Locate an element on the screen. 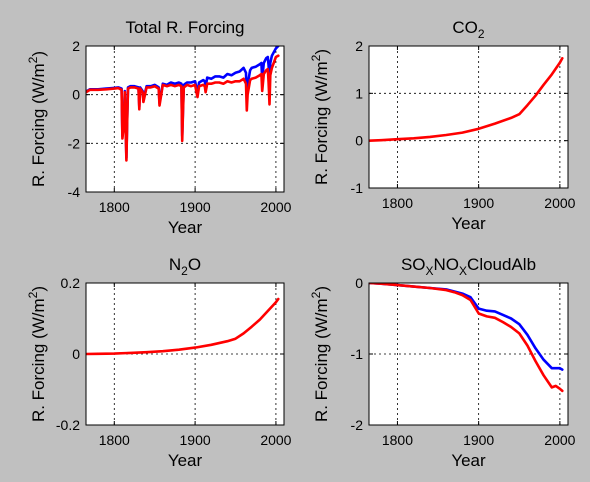 The width and height of the screenshot is (590, 482). chart-title: Total R. Forcing is located at coordinates (184, 27).